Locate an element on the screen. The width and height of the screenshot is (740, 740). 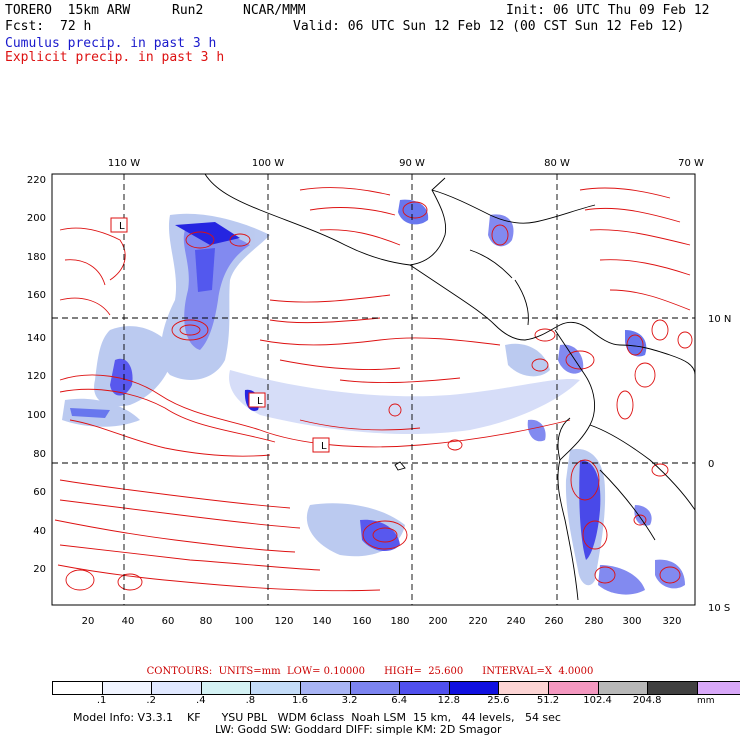
colorbar-units: mm is located at coordinates (706, 701).